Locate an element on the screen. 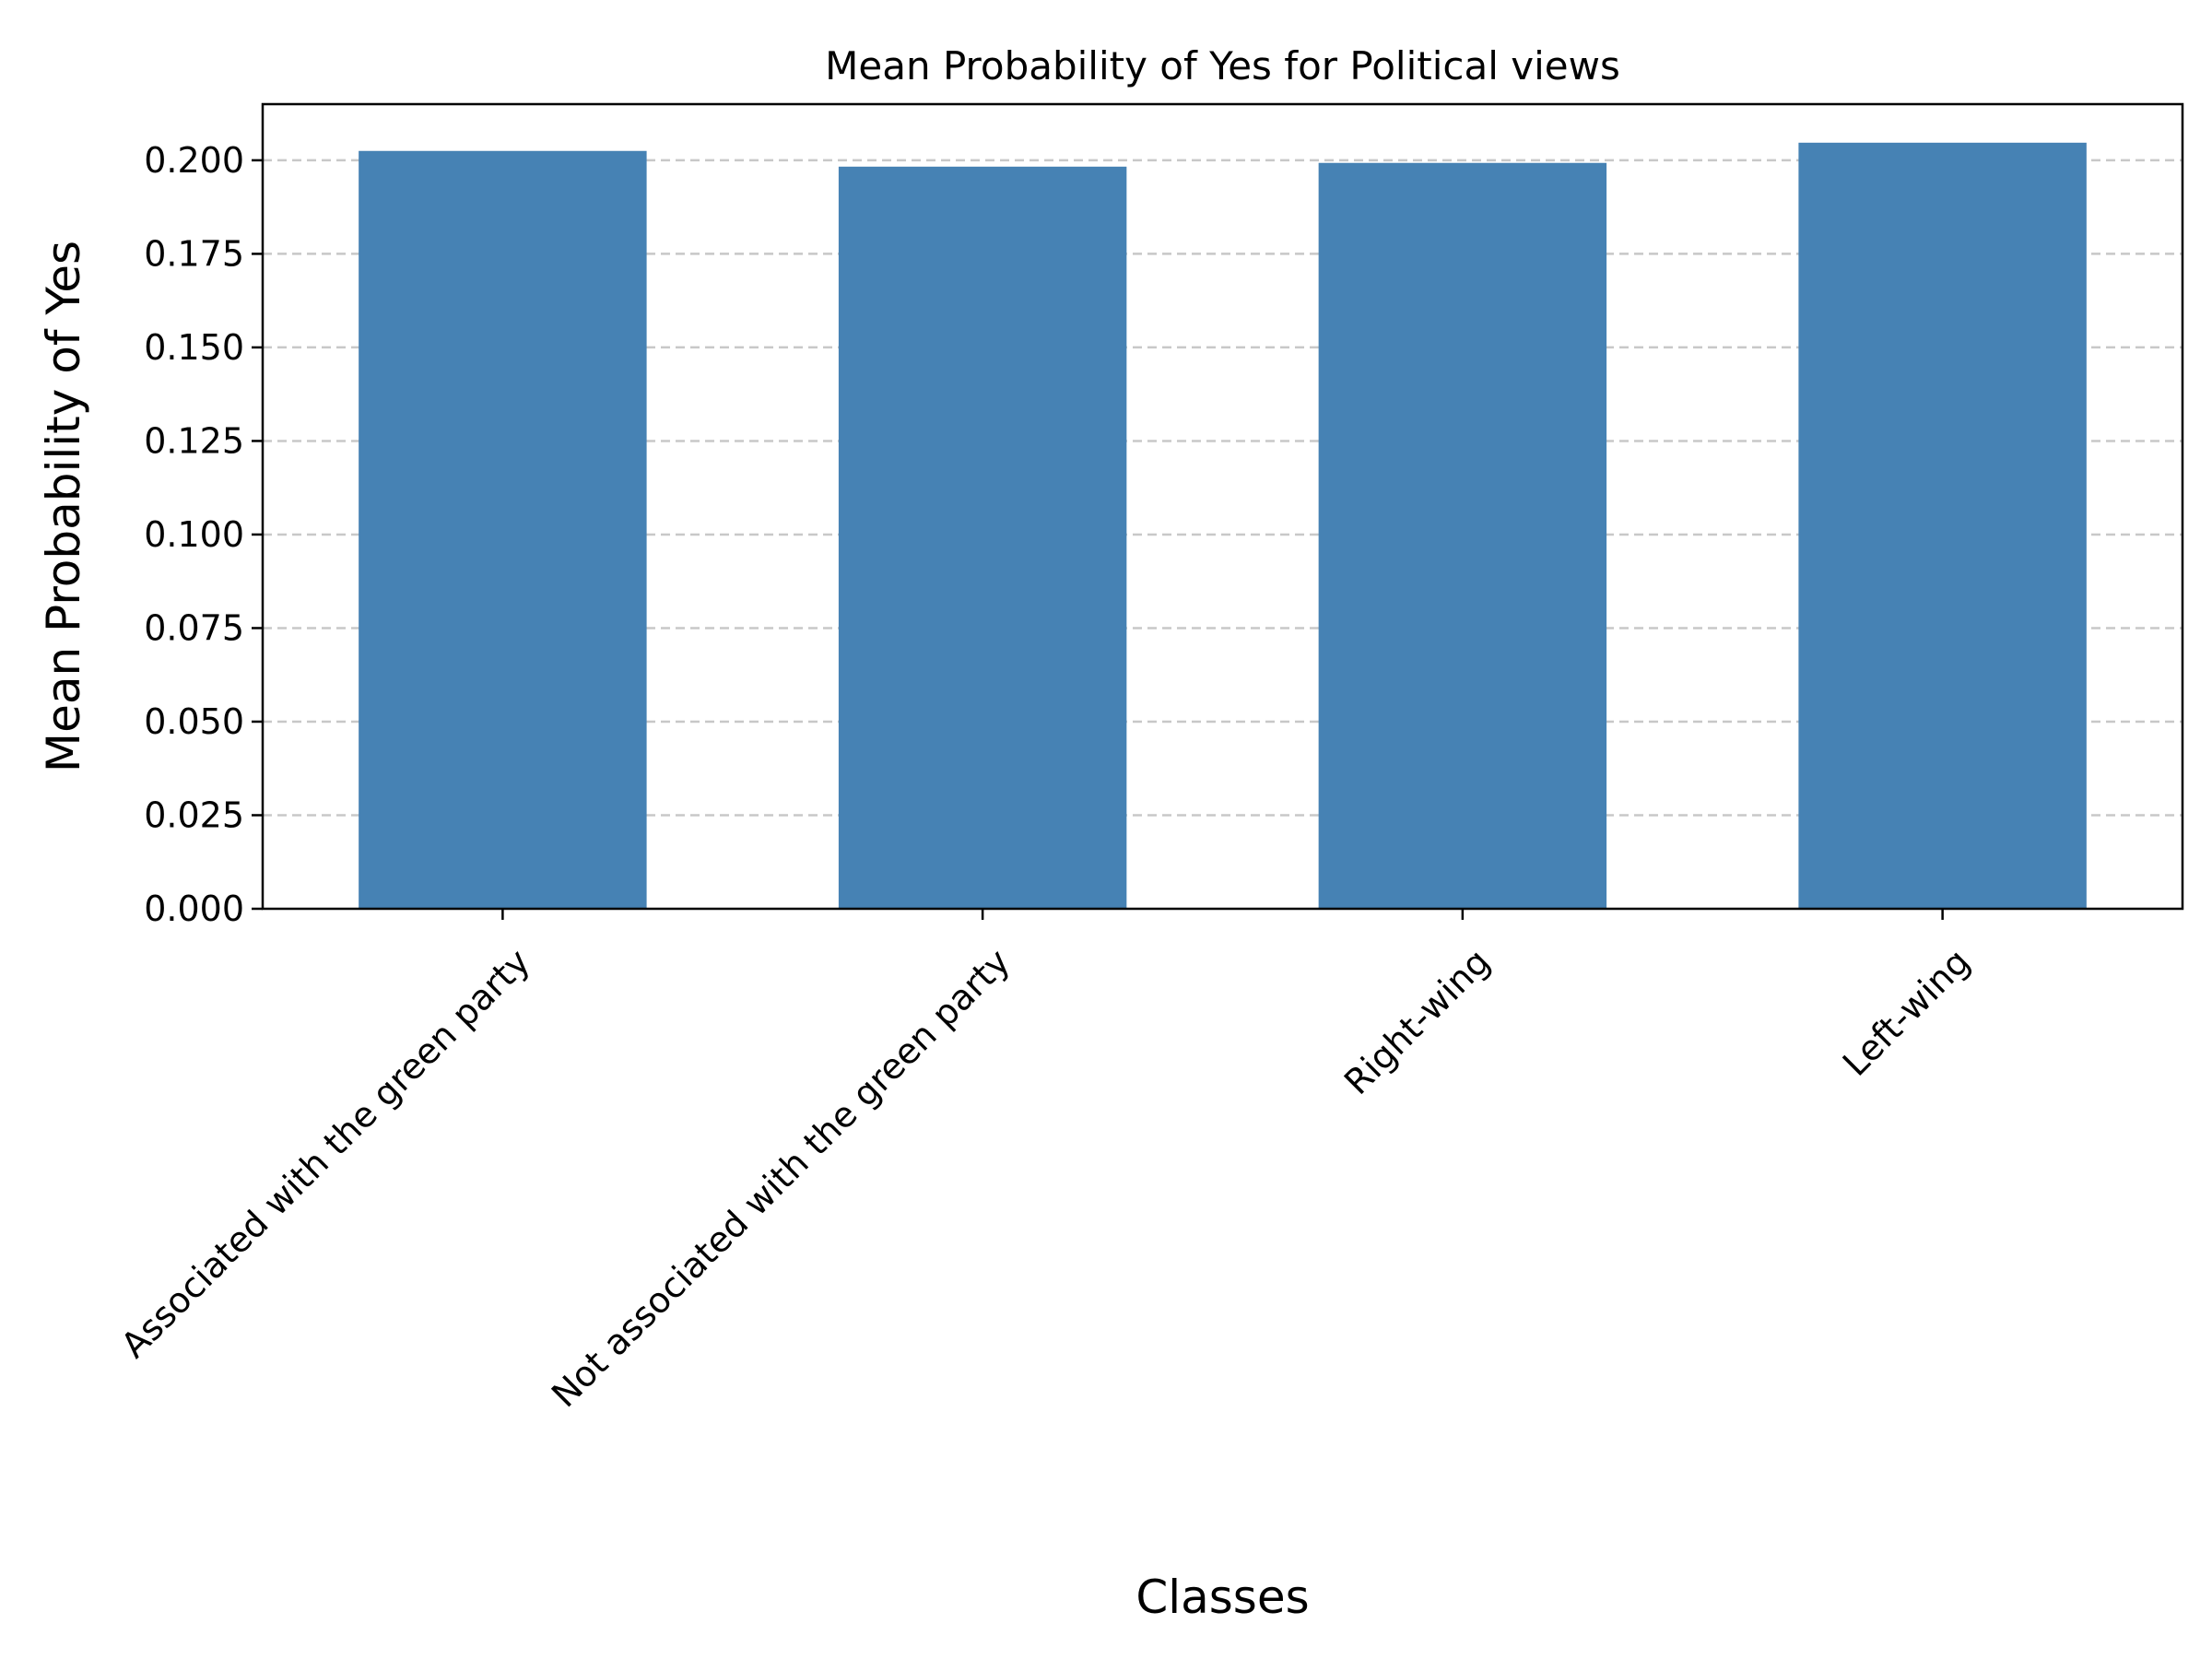  y-tick-label: 0.175 is located at coordinates (194, 253).